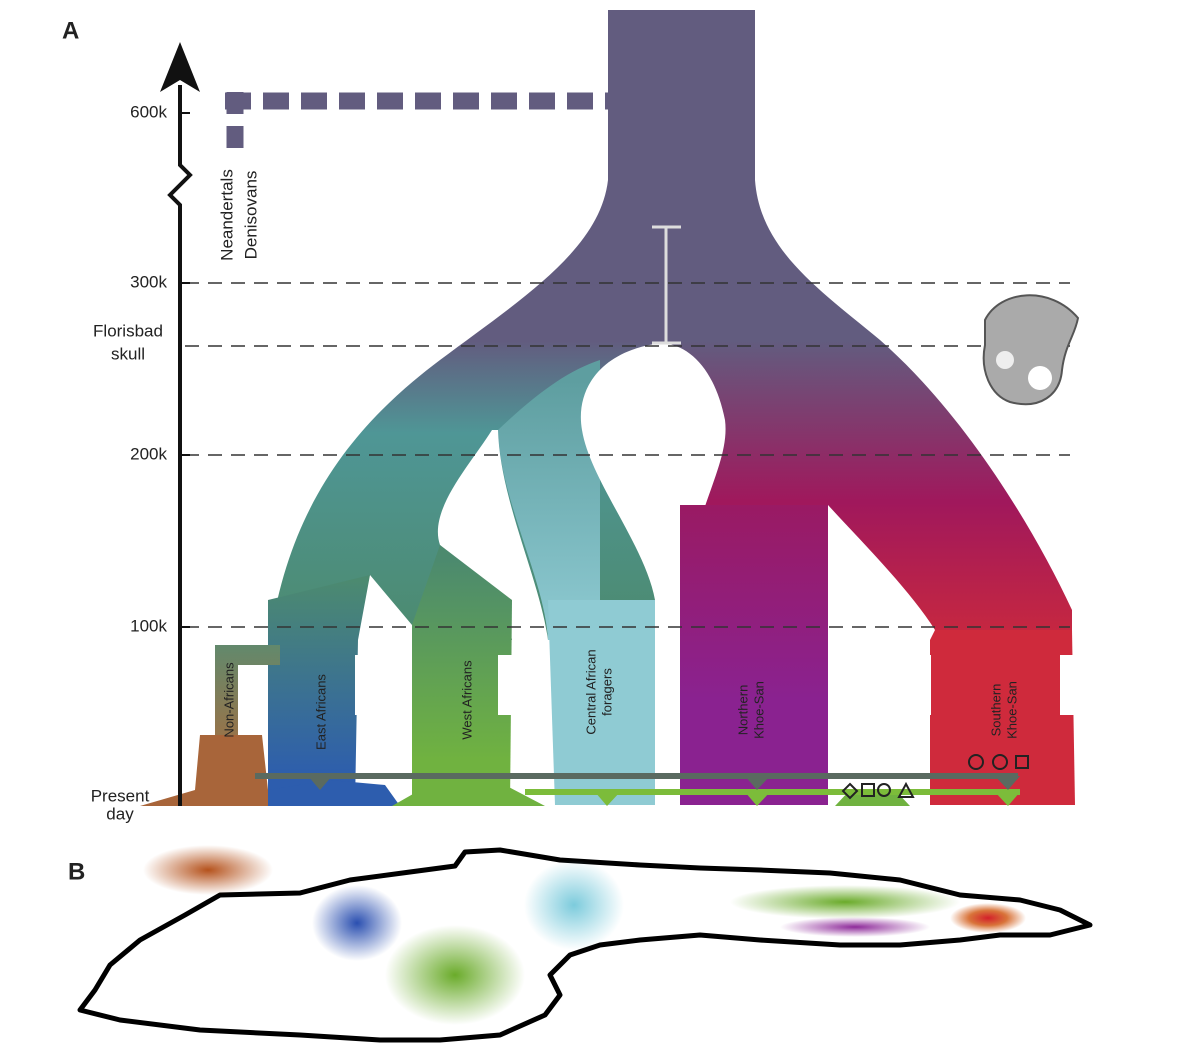 The image size is (1200, 1064). I want to click on axis-arrow, so click(180, 67).